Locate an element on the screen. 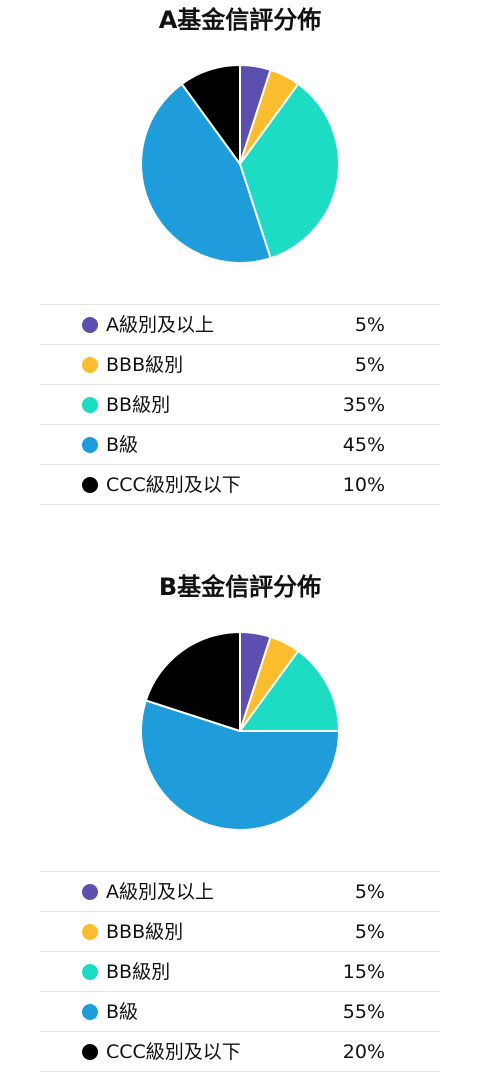 This screenshot has height=1084, width=480. legend-percentage: 45% is located at coordinates (363, 445).